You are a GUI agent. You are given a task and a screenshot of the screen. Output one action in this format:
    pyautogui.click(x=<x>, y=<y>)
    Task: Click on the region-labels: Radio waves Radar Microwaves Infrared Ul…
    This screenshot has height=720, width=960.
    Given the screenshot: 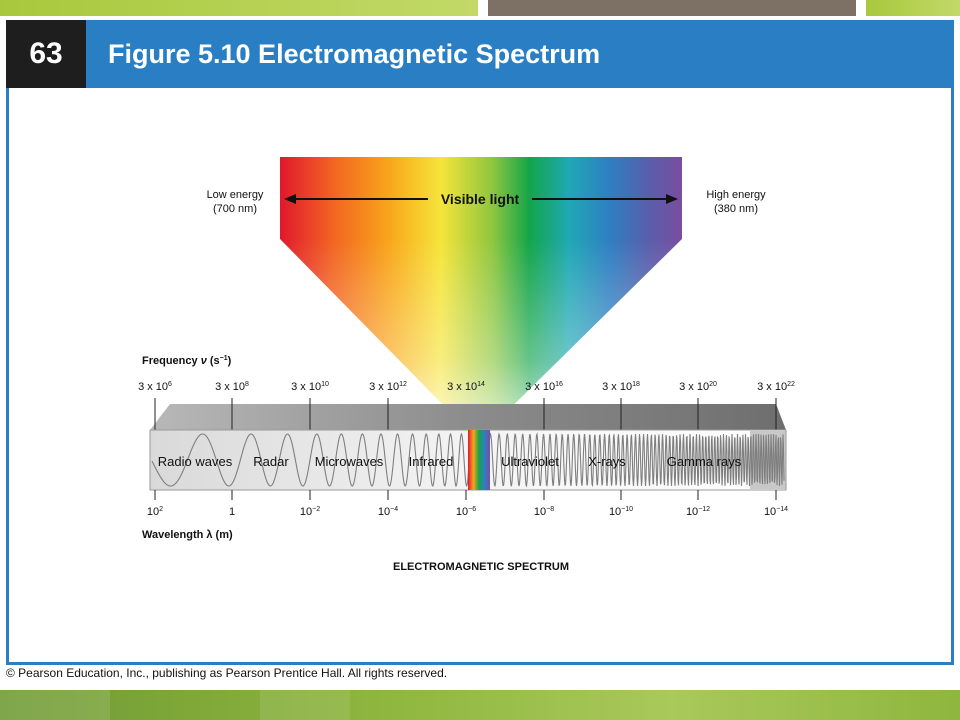 What is the action you would take?
    pyautogui.click(x=450, y=461)
    